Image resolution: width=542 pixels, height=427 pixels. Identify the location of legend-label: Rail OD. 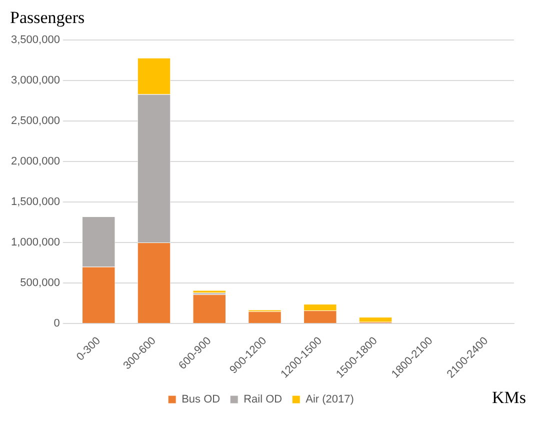
(263, 400).